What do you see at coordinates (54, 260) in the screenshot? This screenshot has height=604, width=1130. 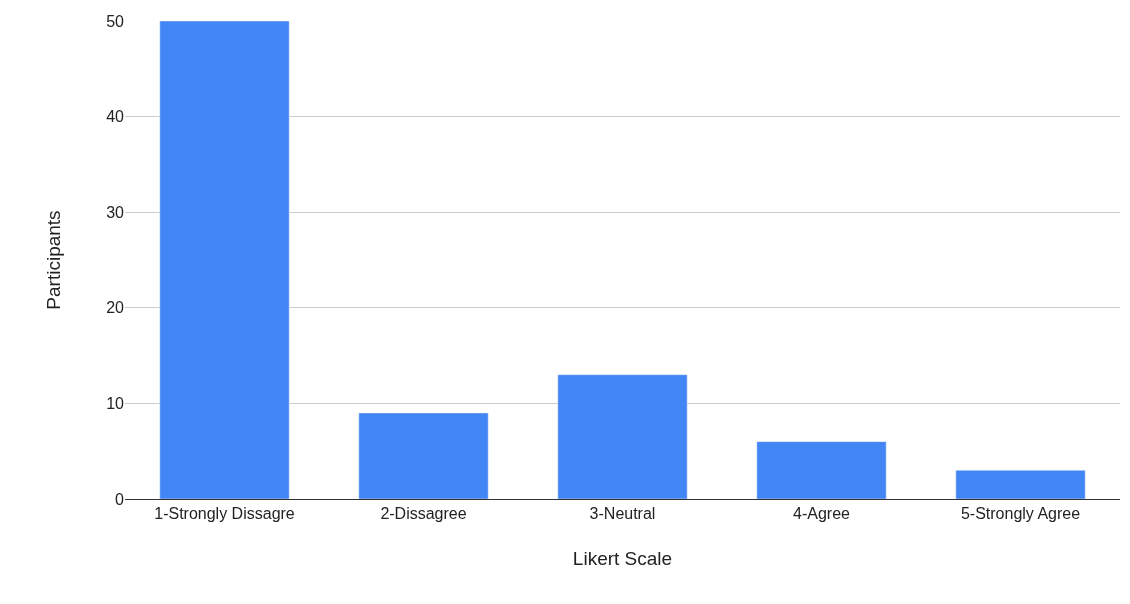 I see `y-axis-title: Participants` at bounding box center [54, 260].